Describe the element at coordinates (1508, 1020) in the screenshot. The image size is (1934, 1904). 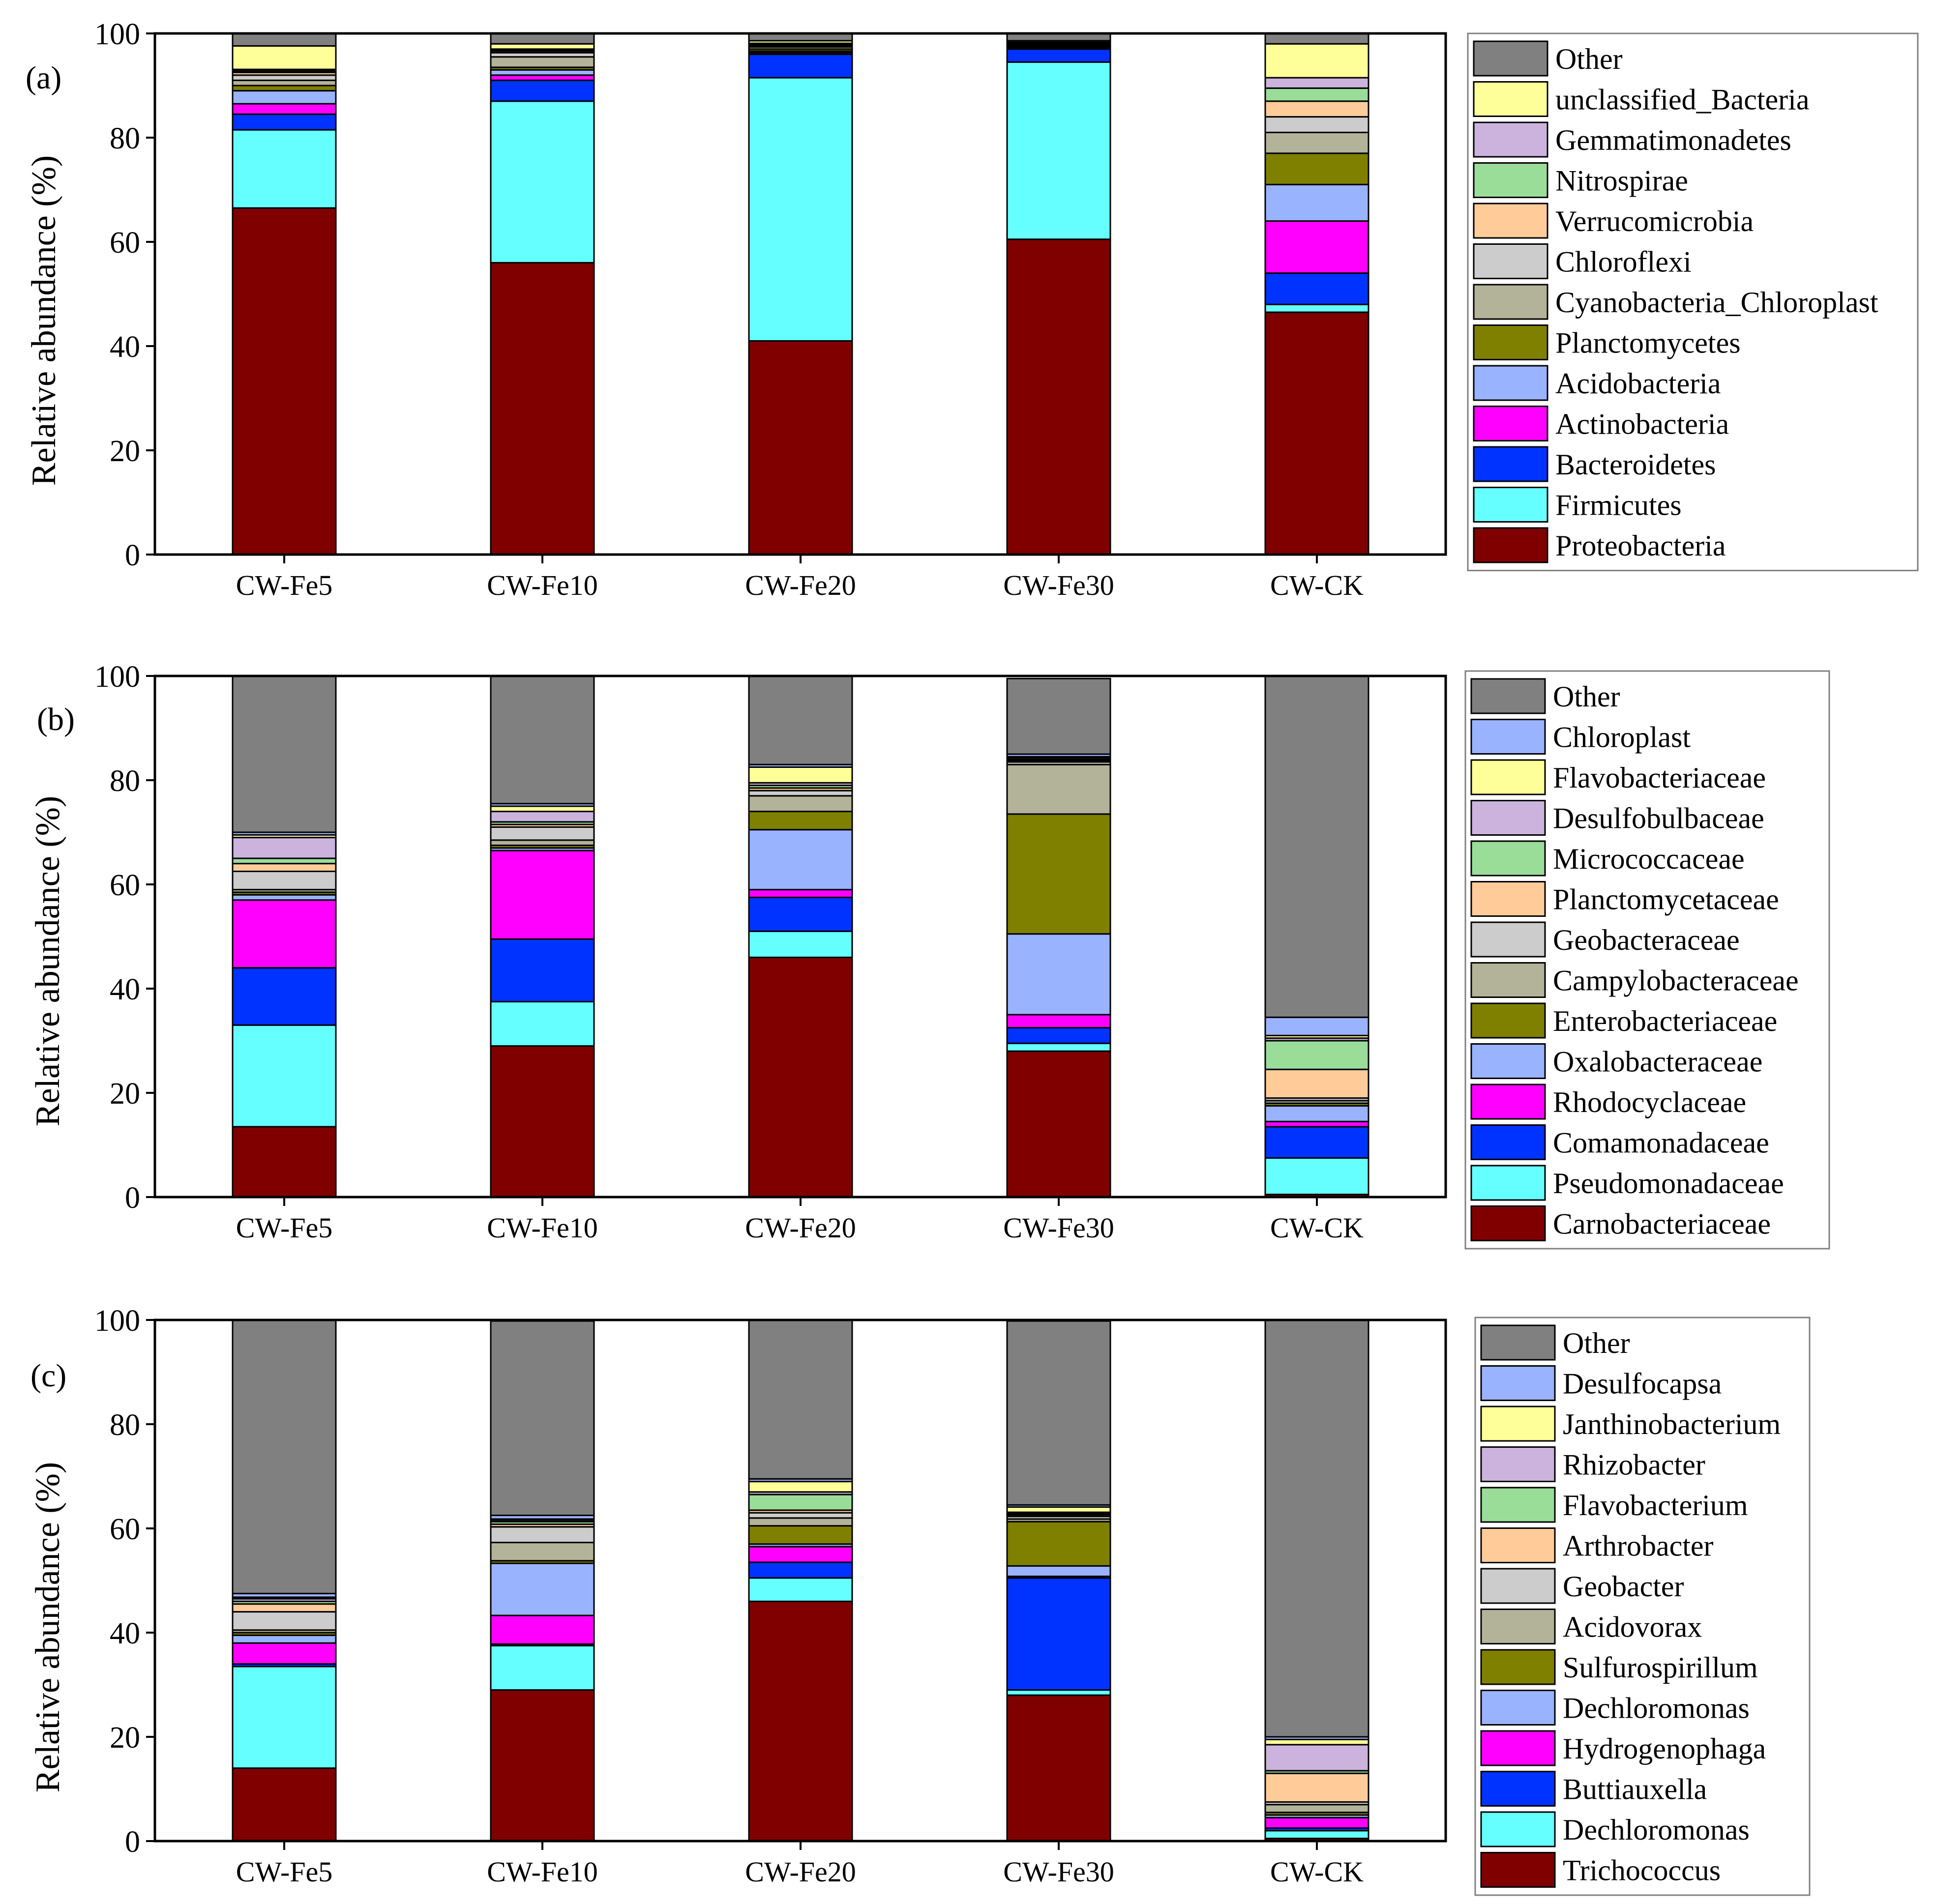
I see `legend-swatch-enterobacteriaceae` at that location.